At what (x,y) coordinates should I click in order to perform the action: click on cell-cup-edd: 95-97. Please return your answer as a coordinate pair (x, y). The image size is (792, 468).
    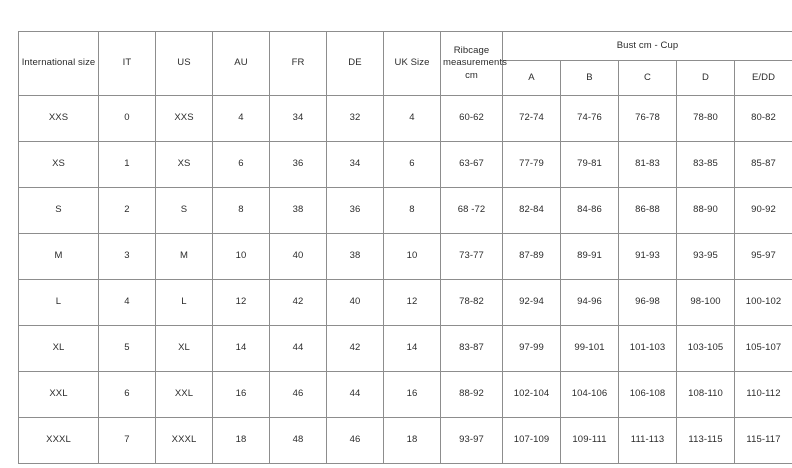
    Looking at the image, I should click on (763, 256).